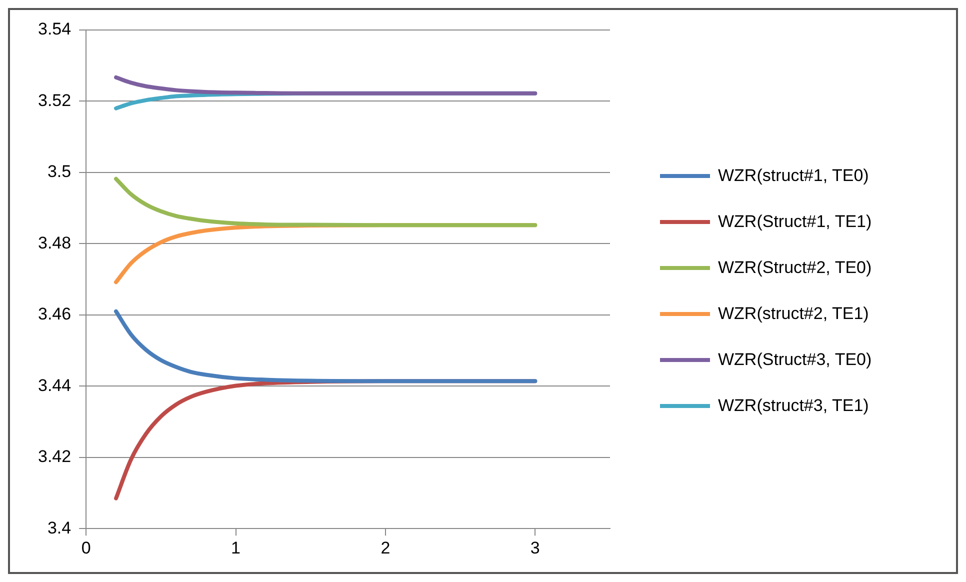 This screenshot has width=966, height=582. Describe the element at coordinates (55, 456) in the screenshot. I see `y-tick-label: 3.42` at that location.